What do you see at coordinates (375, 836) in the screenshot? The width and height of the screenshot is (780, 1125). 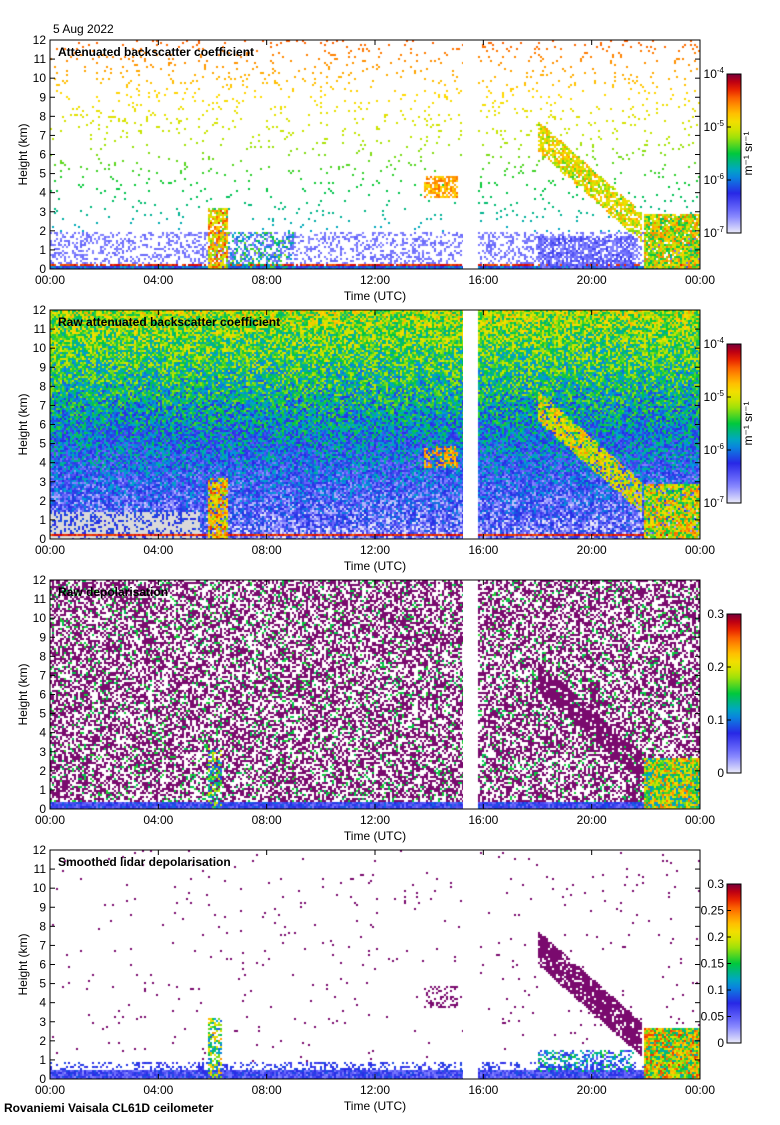 I see `x-axis-label: Time (UTC)` at bounding box center [375, 836].